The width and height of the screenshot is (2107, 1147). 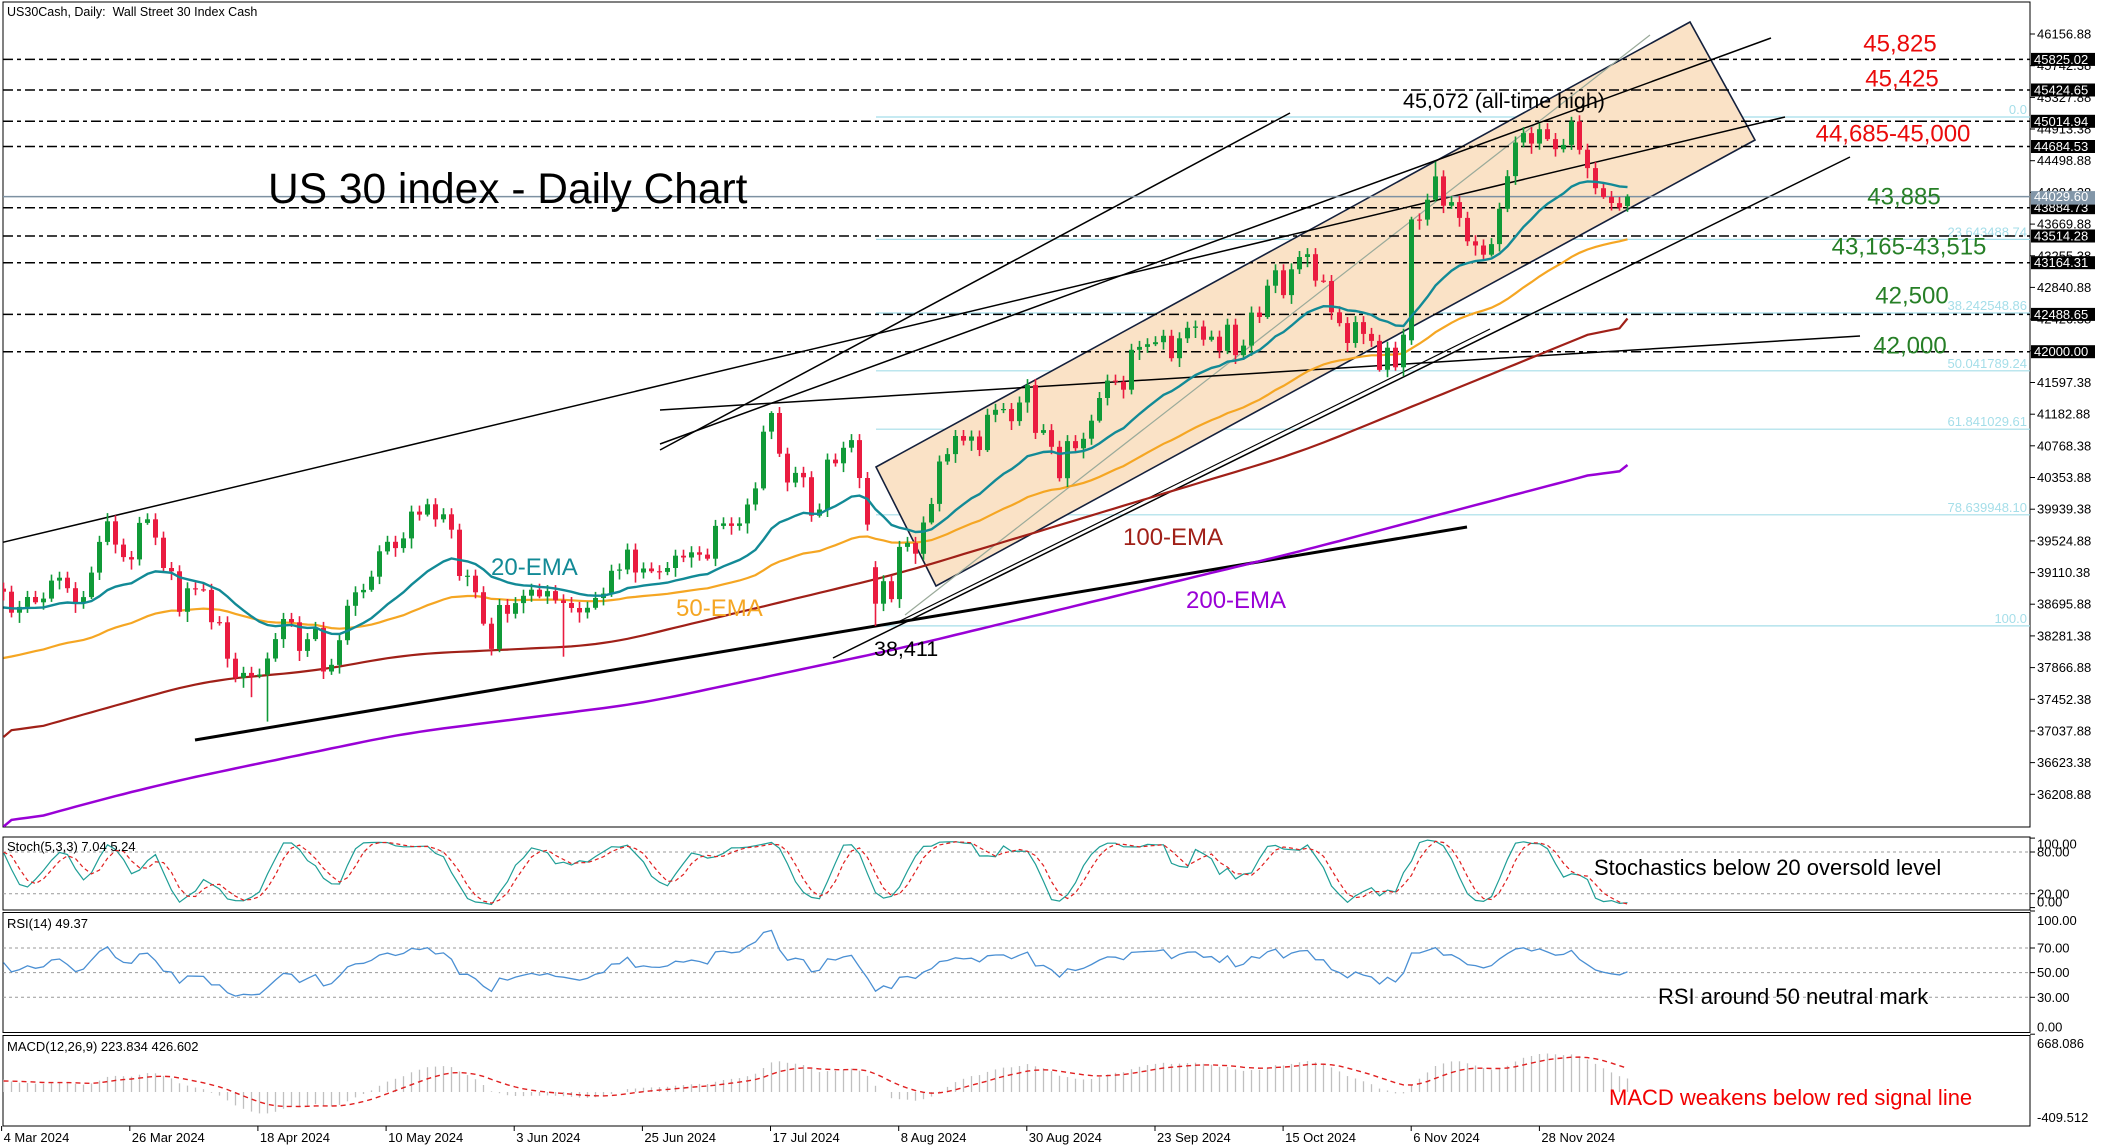 What do you see at coordinates (680, 1137) in the screenshot?
I see `svg-text: 25 Jun 2024` at bounding box center [680, 1137].